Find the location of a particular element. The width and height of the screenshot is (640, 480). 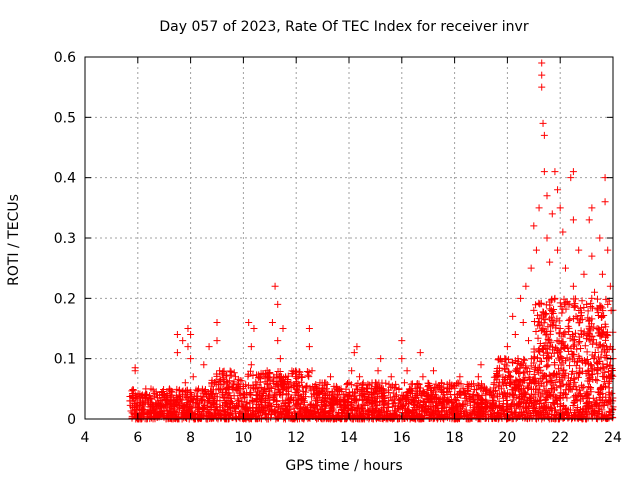

y-tick-label: 0.2 is located at coordinates (65, 299).